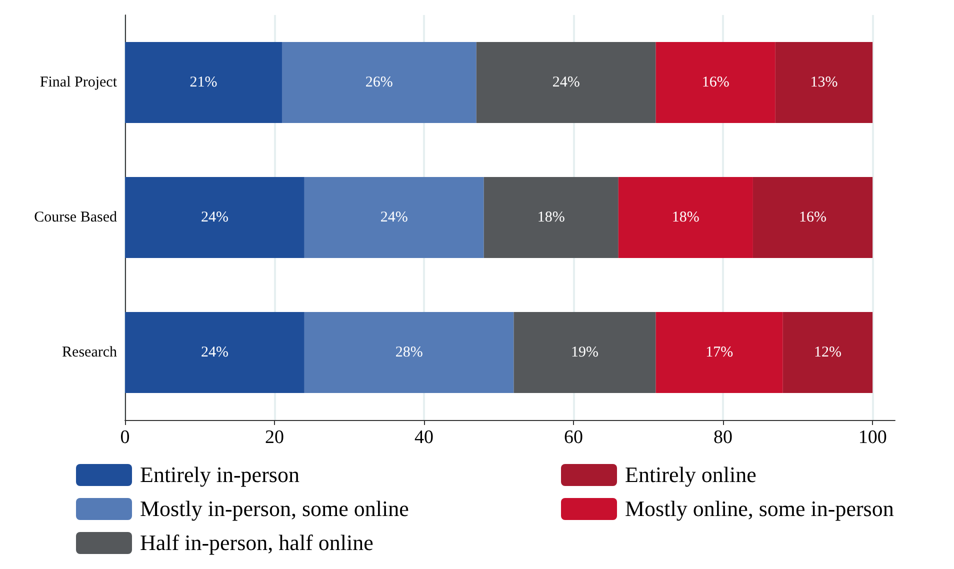  Describe the element at coordinates (125, 437) in the screenshot. I see `x-tick-label: 0` at that location.